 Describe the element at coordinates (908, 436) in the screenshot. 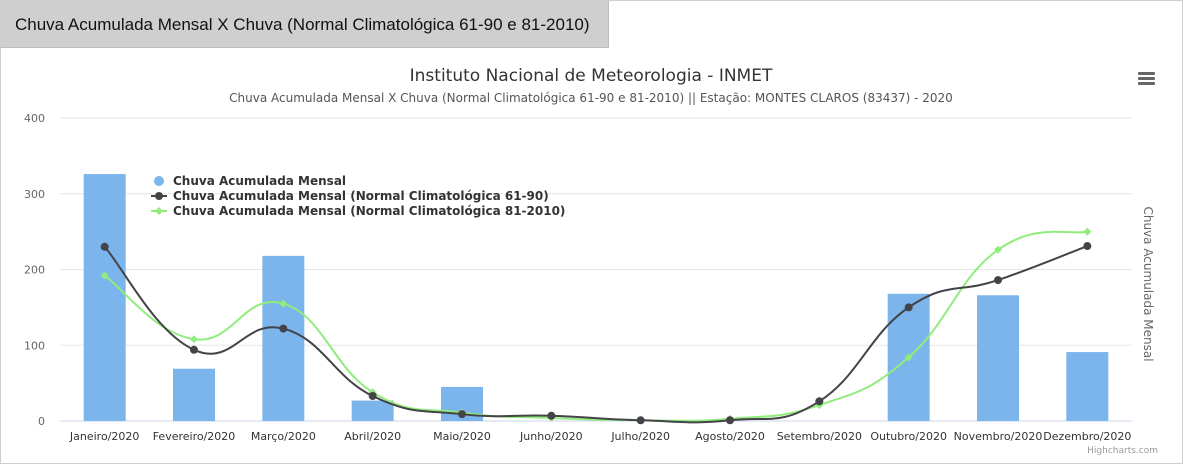

I see `x-tick-label: Outubro/2020` at that location.